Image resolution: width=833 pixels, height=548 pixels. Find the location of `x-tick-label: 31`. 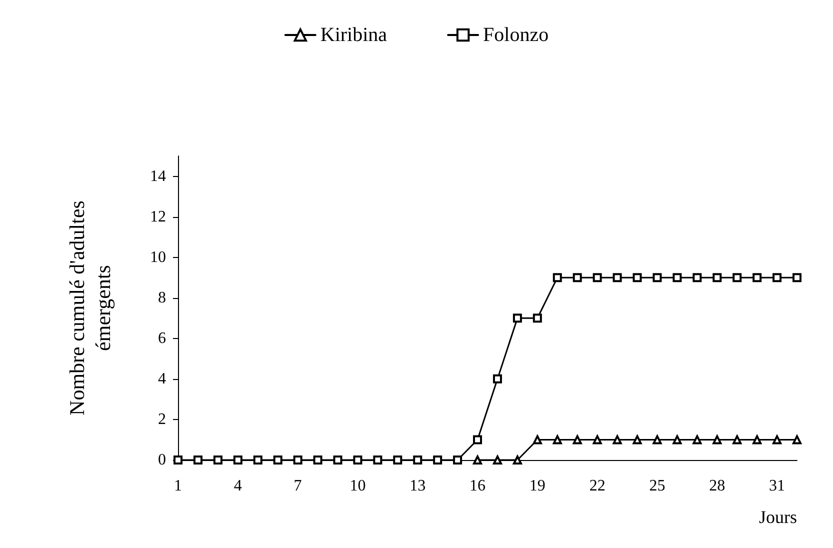

x-tick-label: 31 is located at coordinates (777, 486).